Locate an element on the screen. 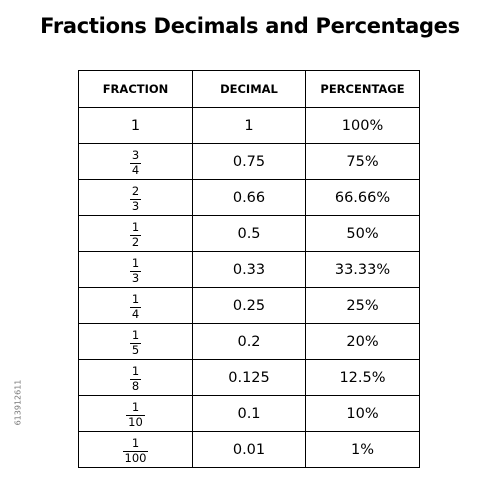  decimal-cell: 0.2 is located at coordinates (249, 341).